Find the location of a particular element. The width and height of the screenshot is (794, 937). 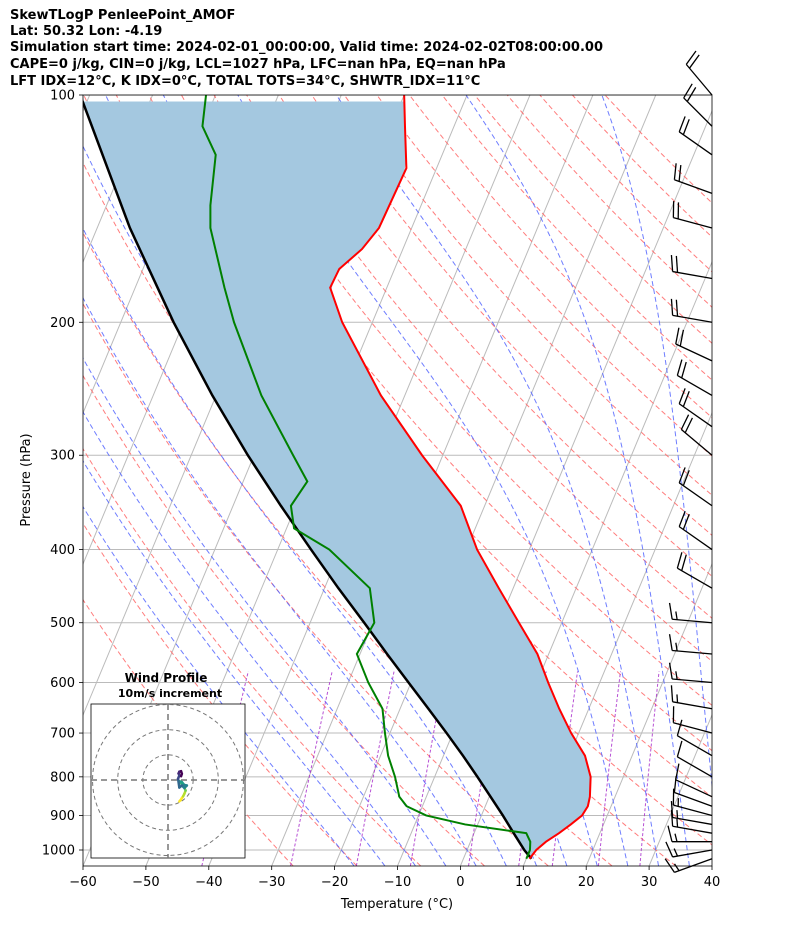

y-tick-label: 100 is located at coordinates (62, 96).